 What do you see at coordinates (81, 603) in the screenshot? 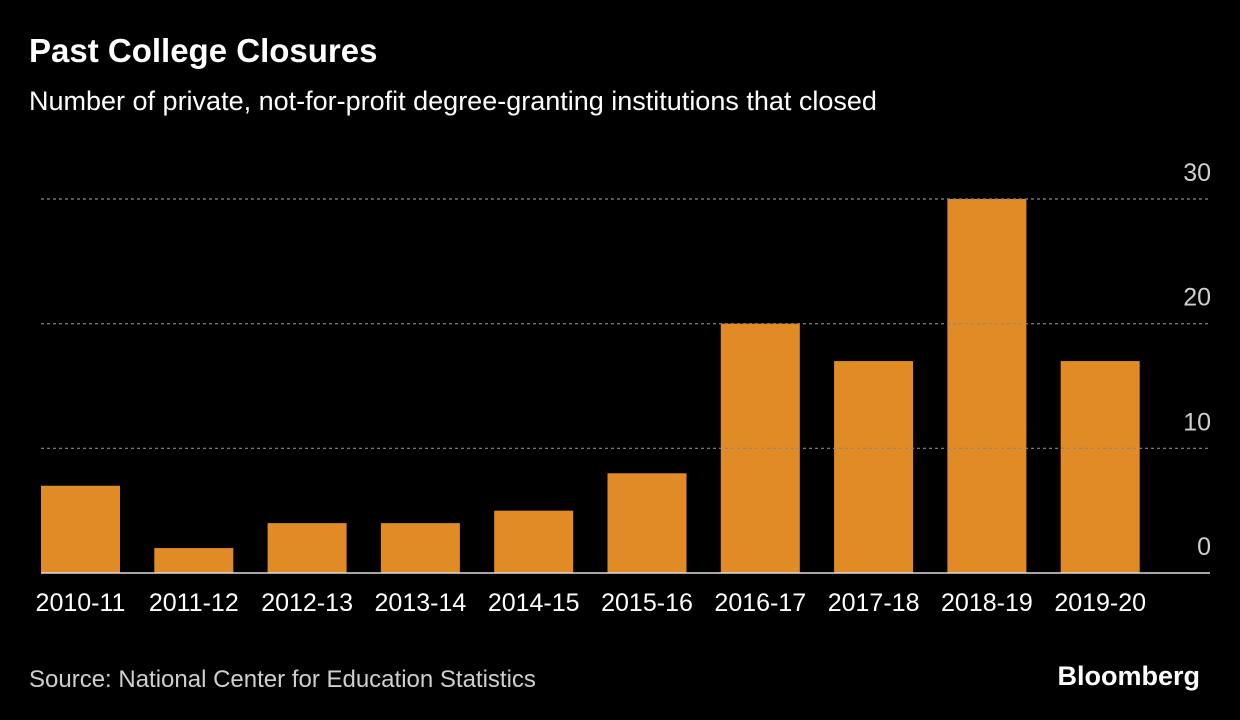
I see `x-tick-label: 2010-11` at bounding box center [81, 603].